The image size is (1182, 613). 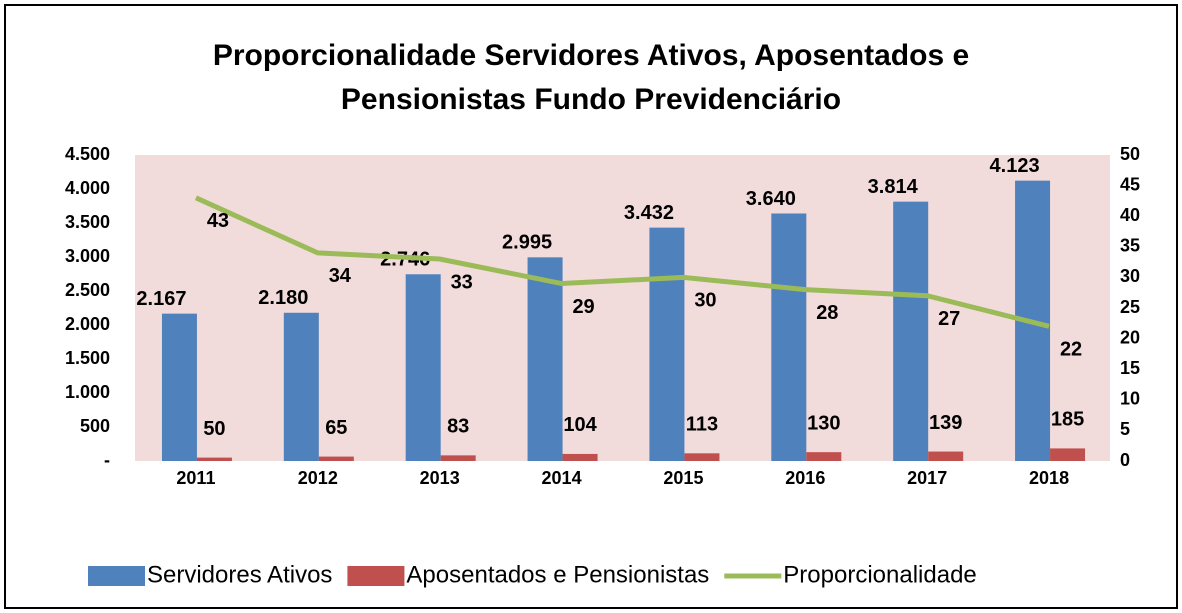 What do you see at coordinates (1071, 350) in the screenshot?
I see `data-label: 22` at bounding box center [1071, 350].